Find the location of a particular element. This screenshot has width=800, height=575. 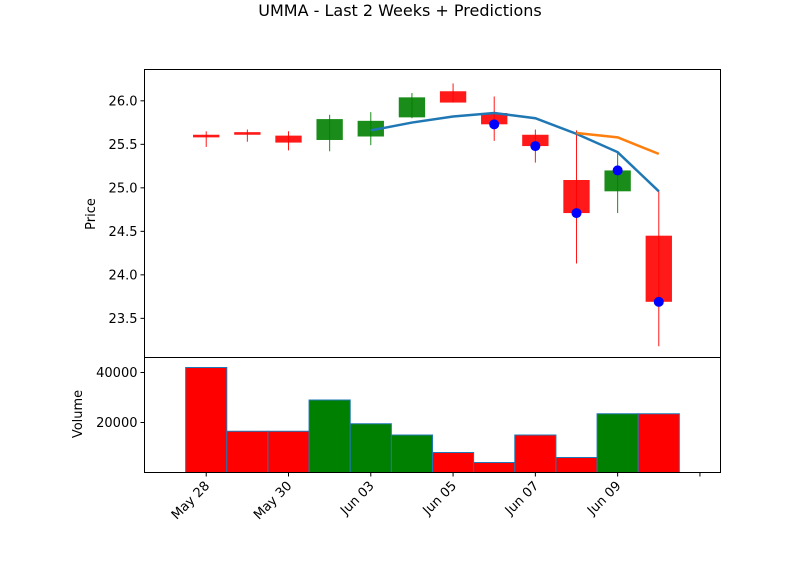

x-tick-label: Jun 05 is located at coordinates (440, 499).